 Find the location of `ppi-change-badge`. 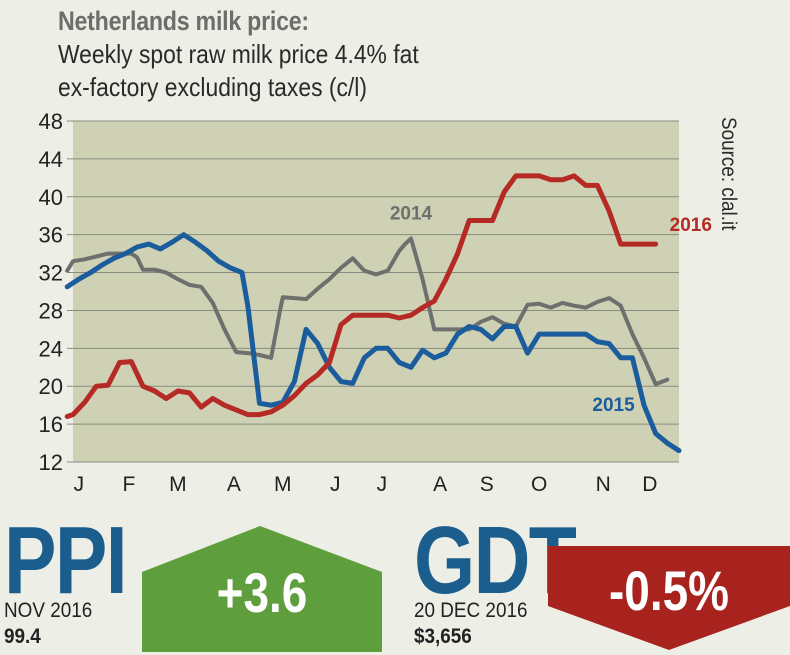

ppi-change-badge is located at coordinates (262, 589).